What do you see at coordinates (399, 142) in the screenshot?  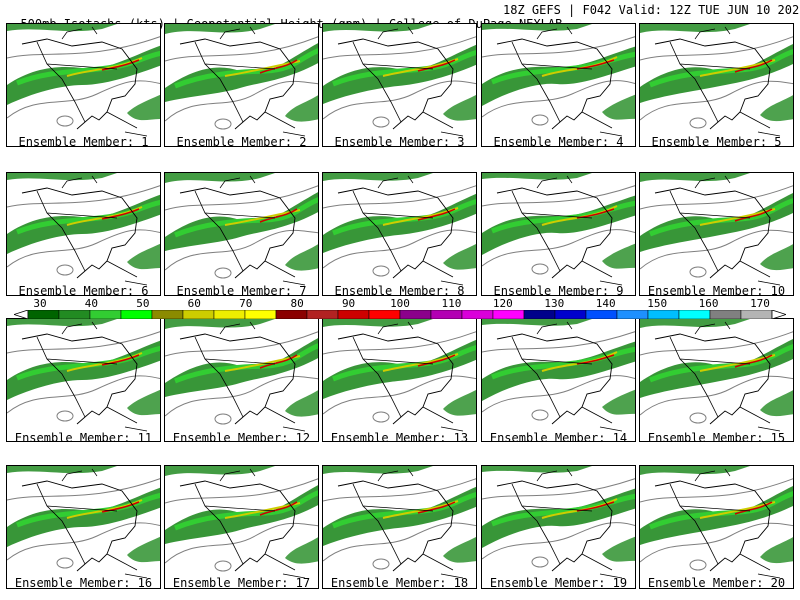 I see `member-caption: Ensemble Member: 3` at bounding box center [399, 142].